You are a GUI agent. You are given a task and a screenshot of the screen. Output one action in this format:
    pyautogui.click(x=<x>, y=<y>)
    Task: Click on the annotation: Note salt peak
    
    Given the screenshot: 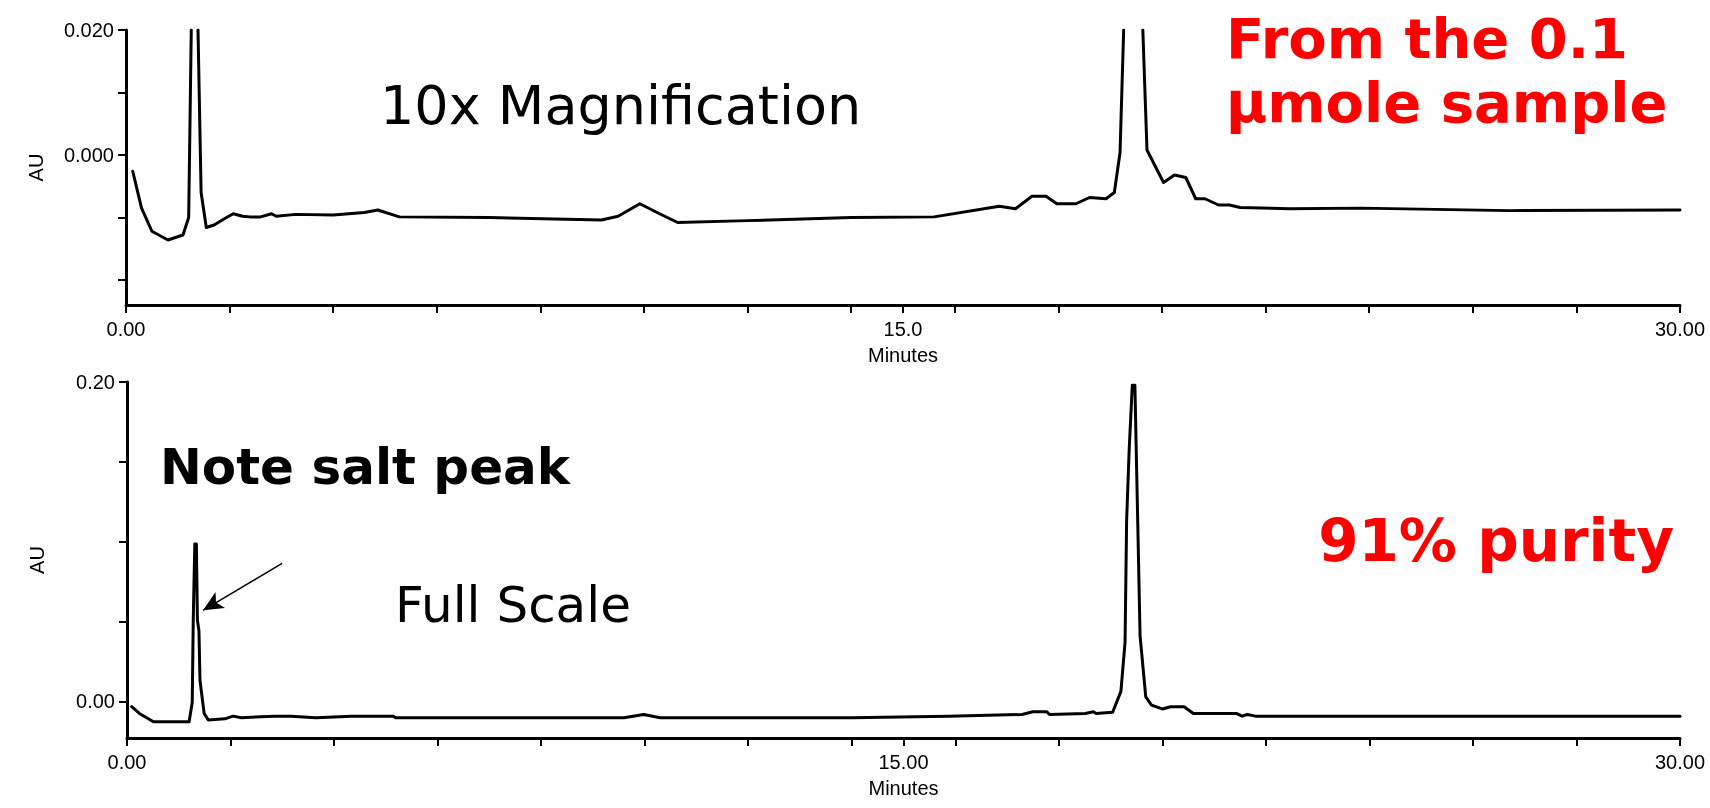 What is the action you would take?
    pyautogui.click(x=366, y=467)
    